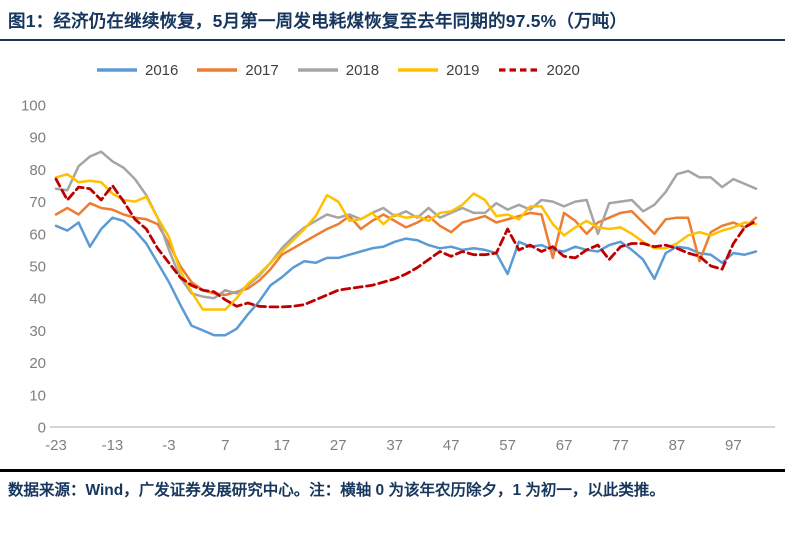 This screenshot has width=785, height=545. I want to click on x-tick-label: 17, so click(281, 445).